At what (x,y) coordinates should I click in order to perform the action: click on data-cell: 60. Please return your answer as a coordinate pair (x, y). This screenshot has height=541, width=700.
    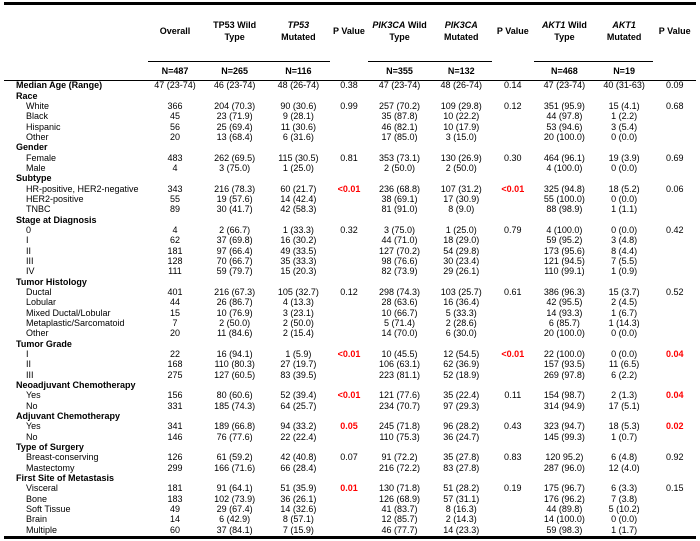
    Looking at the image, I should click on (174, 530).